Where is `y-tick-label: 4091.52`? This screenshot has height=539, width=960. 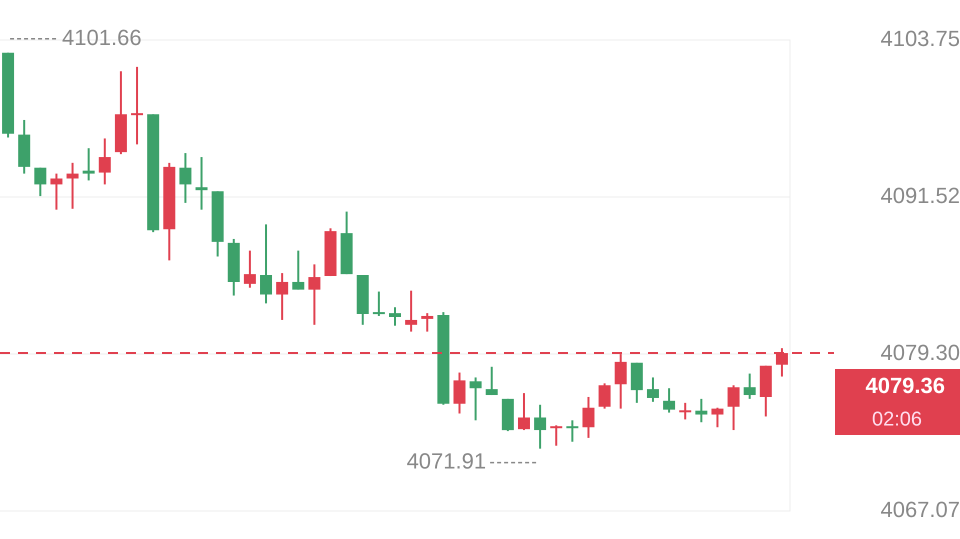 y-tick-label: 4091.52 is located at coordinates (920, 195).